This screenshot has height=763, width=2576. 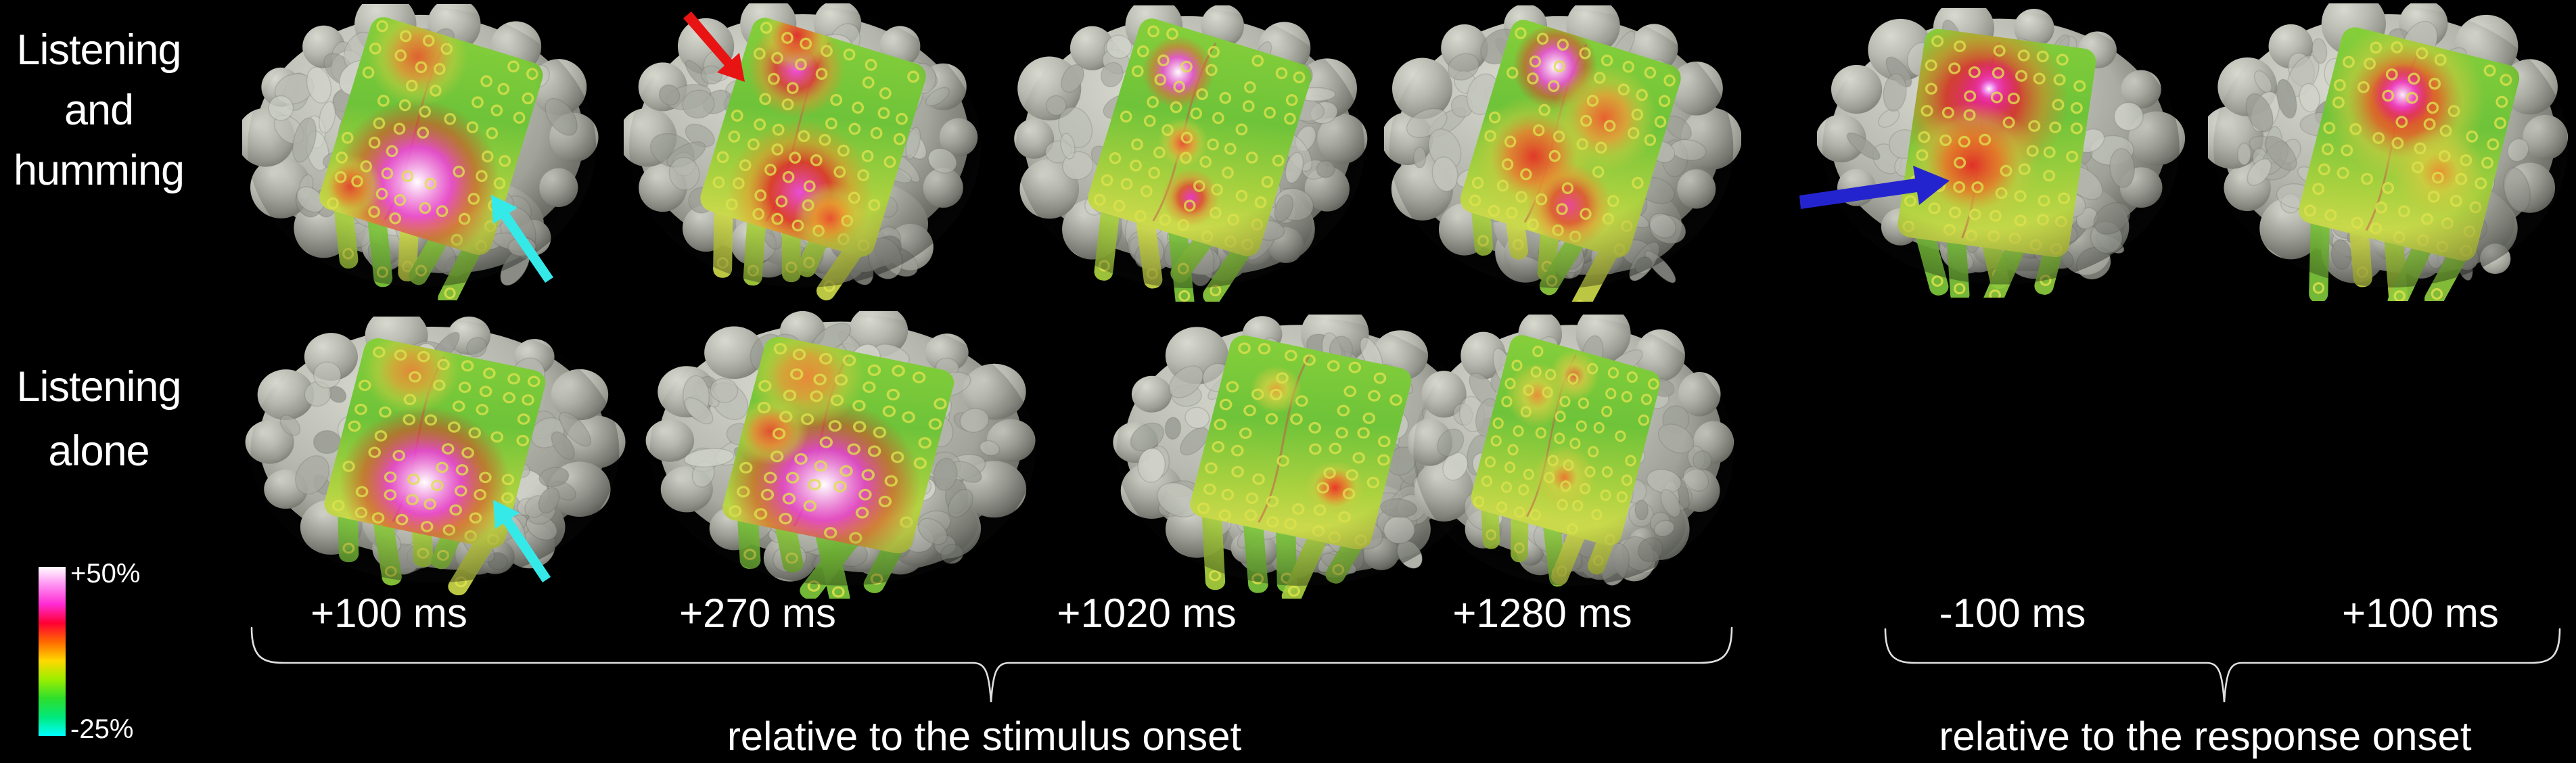 I want to click on brain-render-row2-col4, so click(x=1571, y=451).